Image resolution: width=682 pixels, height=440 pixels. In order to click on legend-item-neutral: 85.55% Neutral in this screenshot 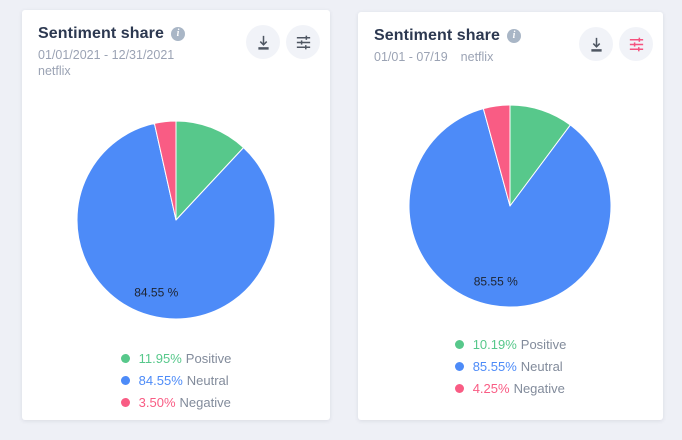, I will do `click(510, 366)`.